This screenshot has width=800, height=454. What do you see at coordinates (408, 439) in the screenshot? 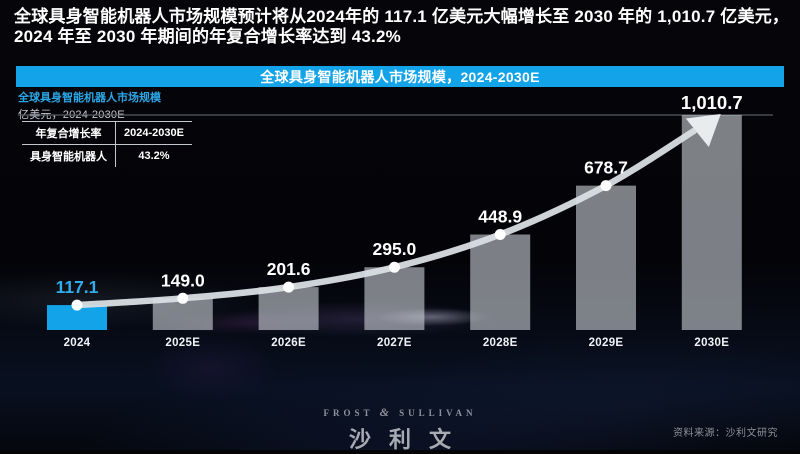
I see `brand-name-cn: 沙利文` at bounding box center [408, 439].